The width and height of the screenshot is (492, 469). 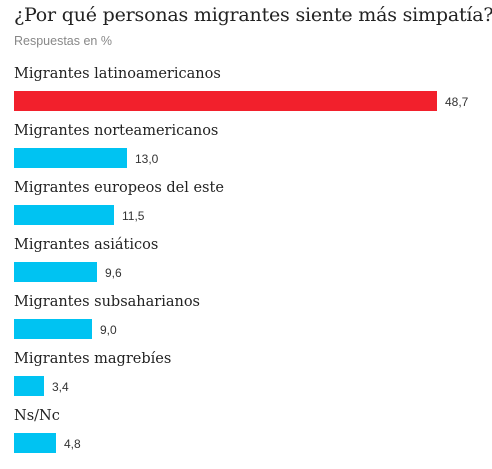 I want to click on category-label: Ns/Nc, so click(x=37, y=416).